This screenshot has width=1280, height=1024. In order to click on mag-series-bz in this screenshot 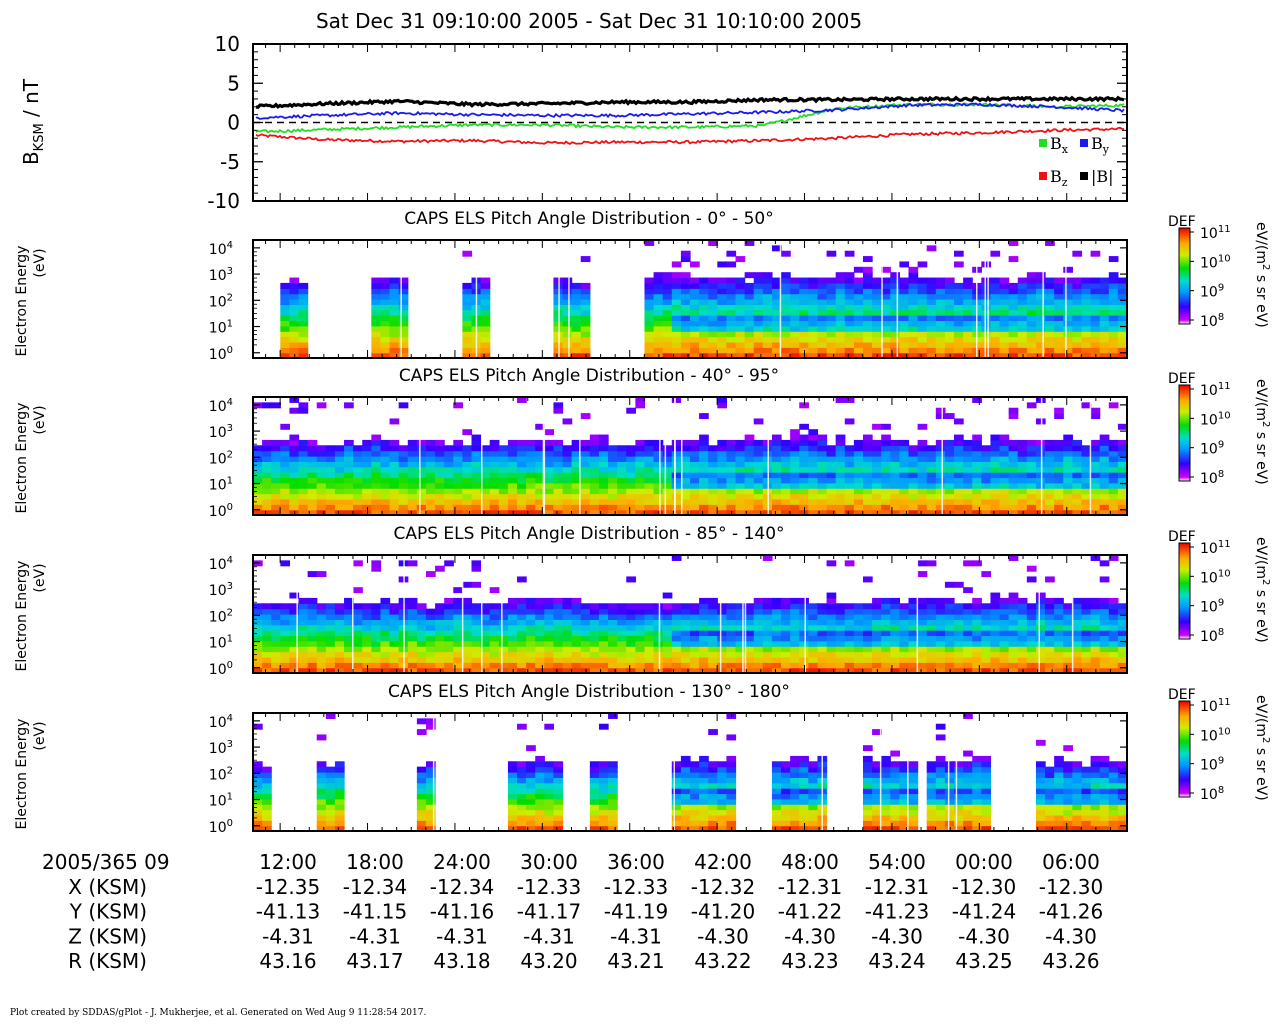, I will do `click(690, 136)`.